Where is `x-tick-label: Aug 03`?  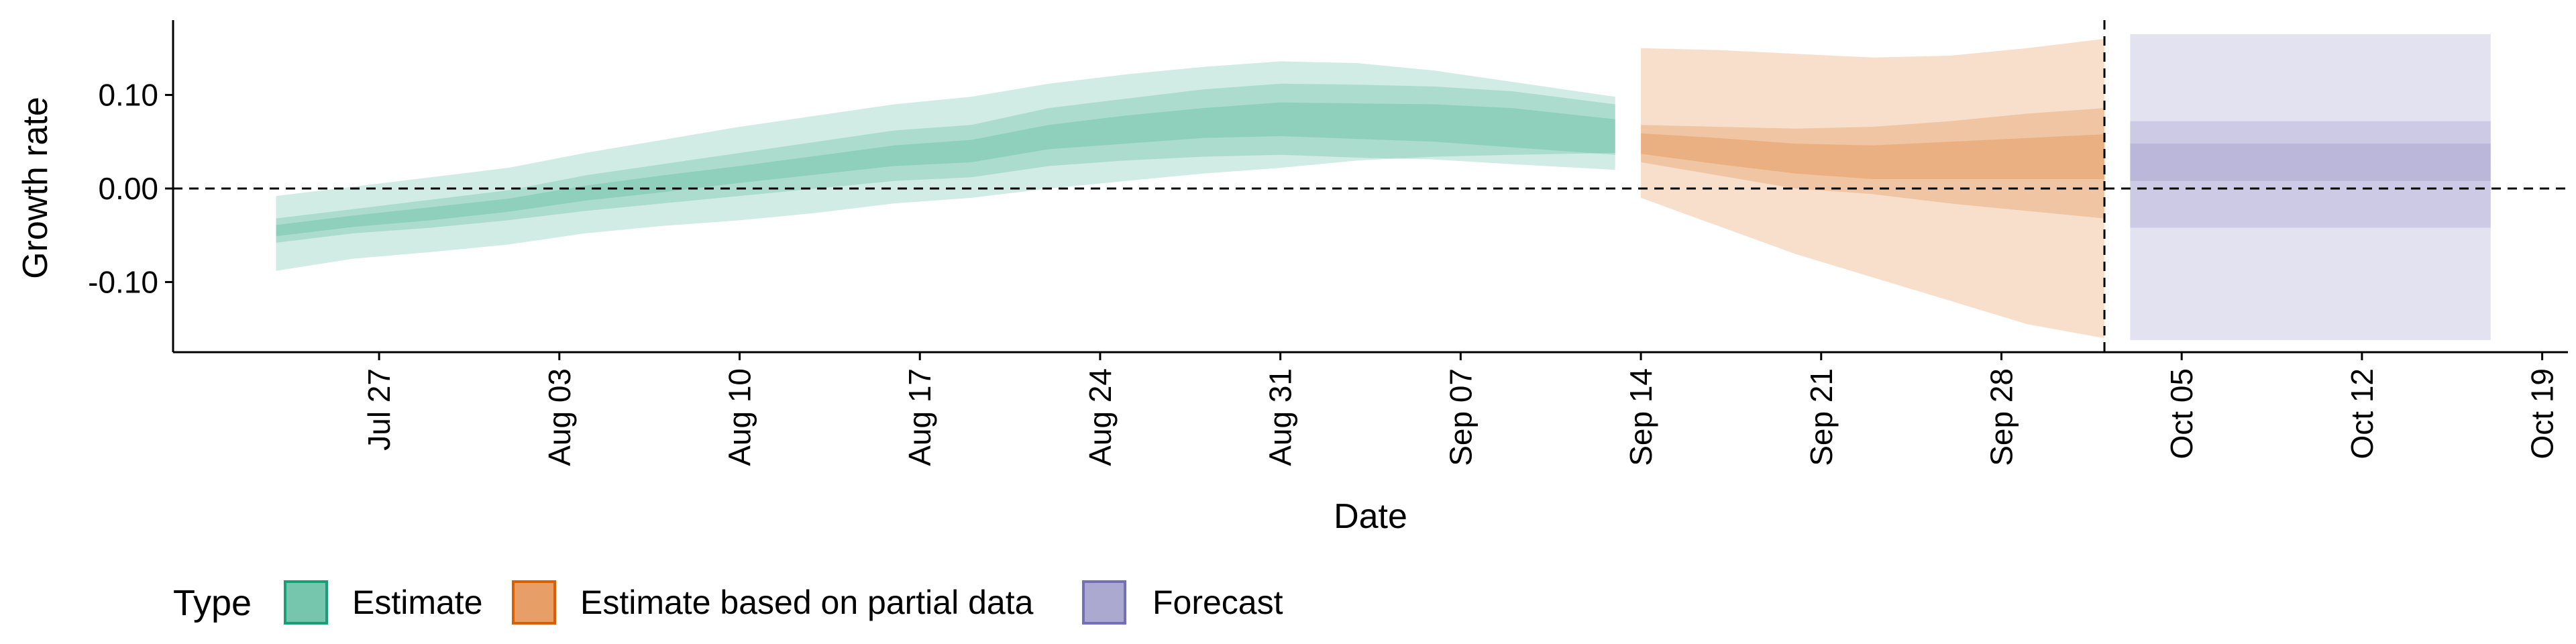
x-tick-label: Aug 03 is located at coordinates (559, 417).